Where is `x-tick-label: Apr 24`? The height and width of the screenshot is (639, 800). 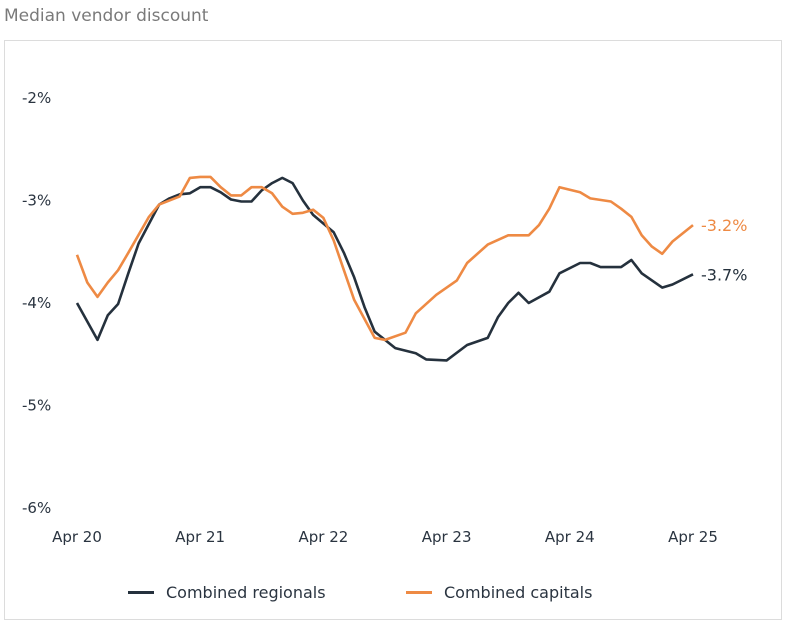 x-tick-label: Apr 24 is located at coordinates (570, 537).